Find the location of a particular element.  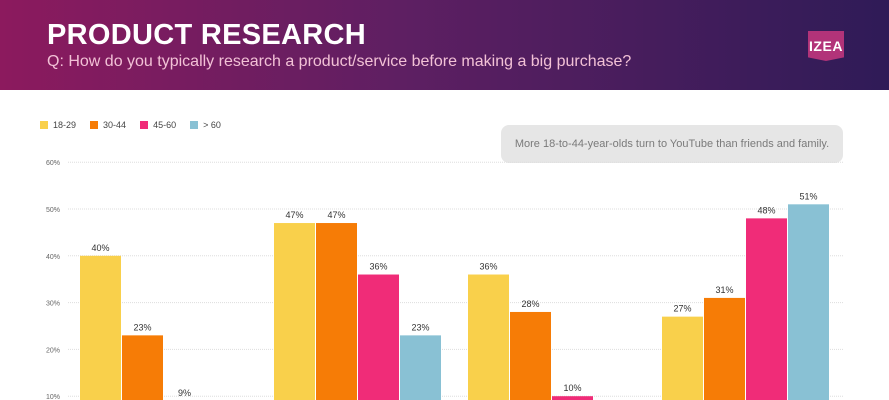

legend-item-over-60: > 60 is located at coordinates (205, 125).